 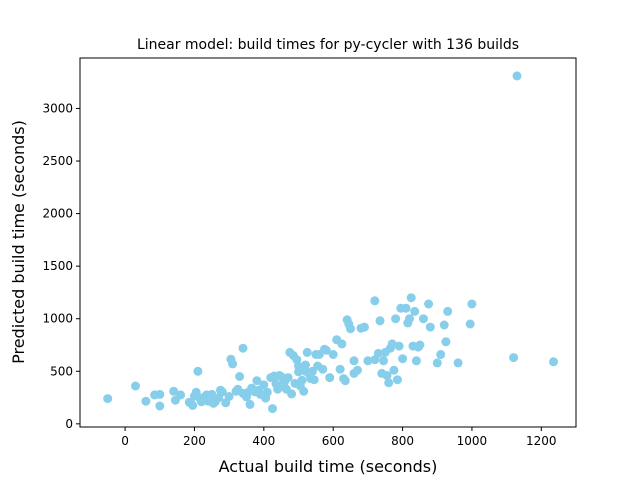 I want to click on y-tick-label: 500, so click(x=61, y=371).